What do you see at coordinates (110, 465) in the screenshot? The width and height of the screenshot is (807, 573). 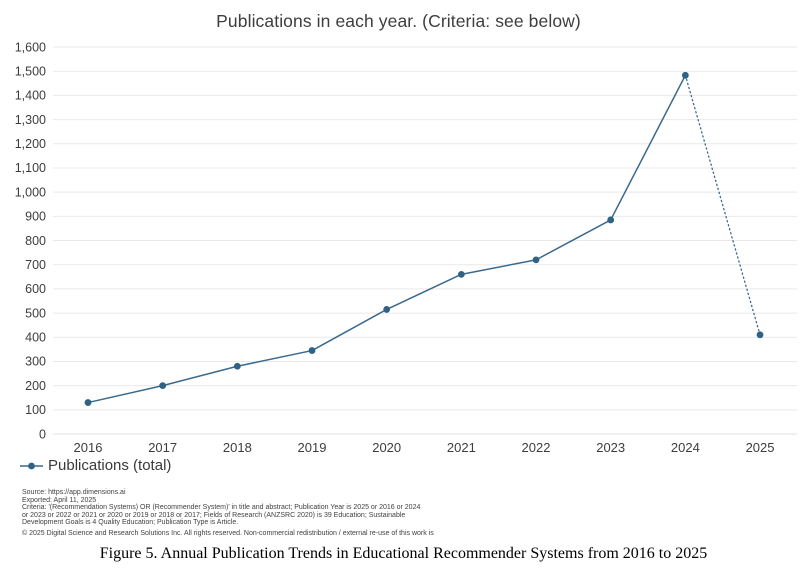 I see `legend-label: Publications (total)` at bounding box center [110, 465].